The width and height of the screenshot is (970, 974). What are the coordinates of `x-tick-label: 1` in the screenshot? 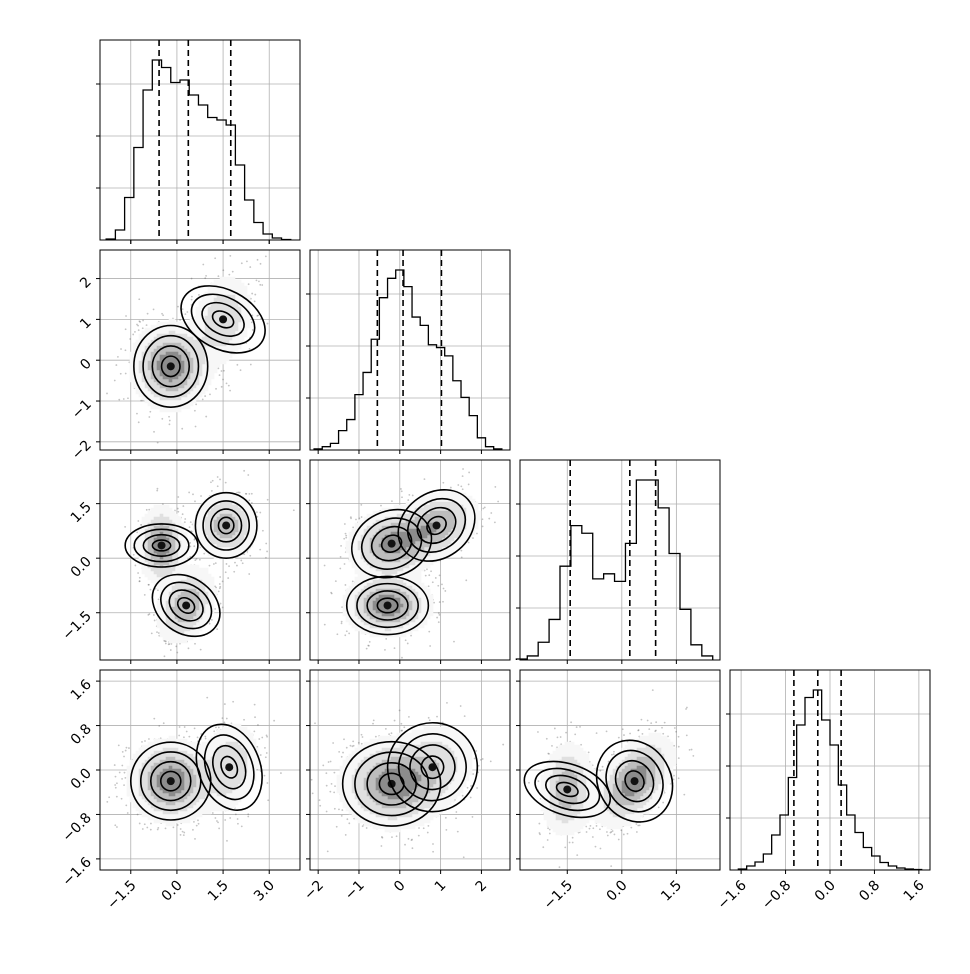 It's located at (441, 887).